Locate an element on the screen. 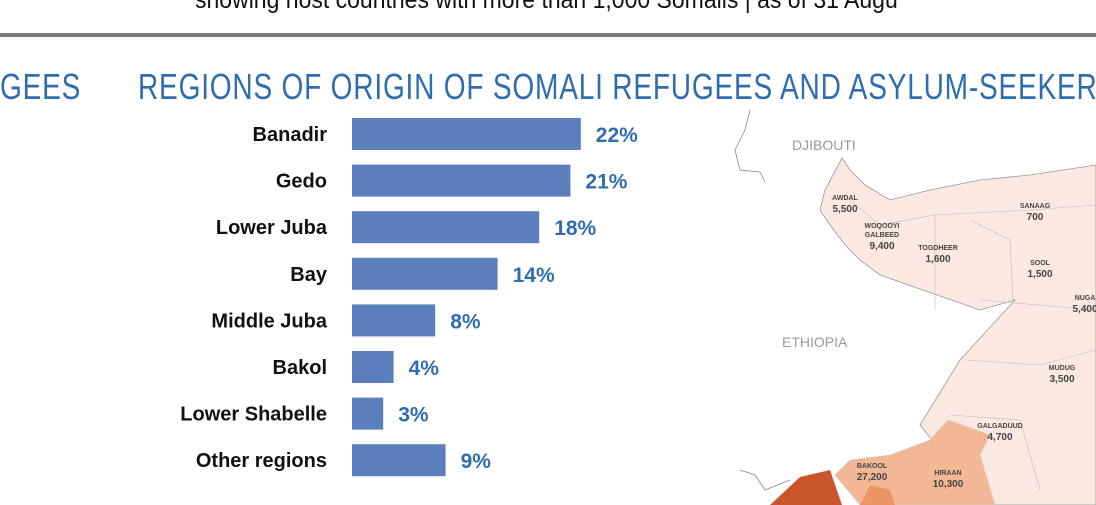 The height and width of the screenshot is (505, 1096). data-label: 4% is located at coordinates (424, 368).